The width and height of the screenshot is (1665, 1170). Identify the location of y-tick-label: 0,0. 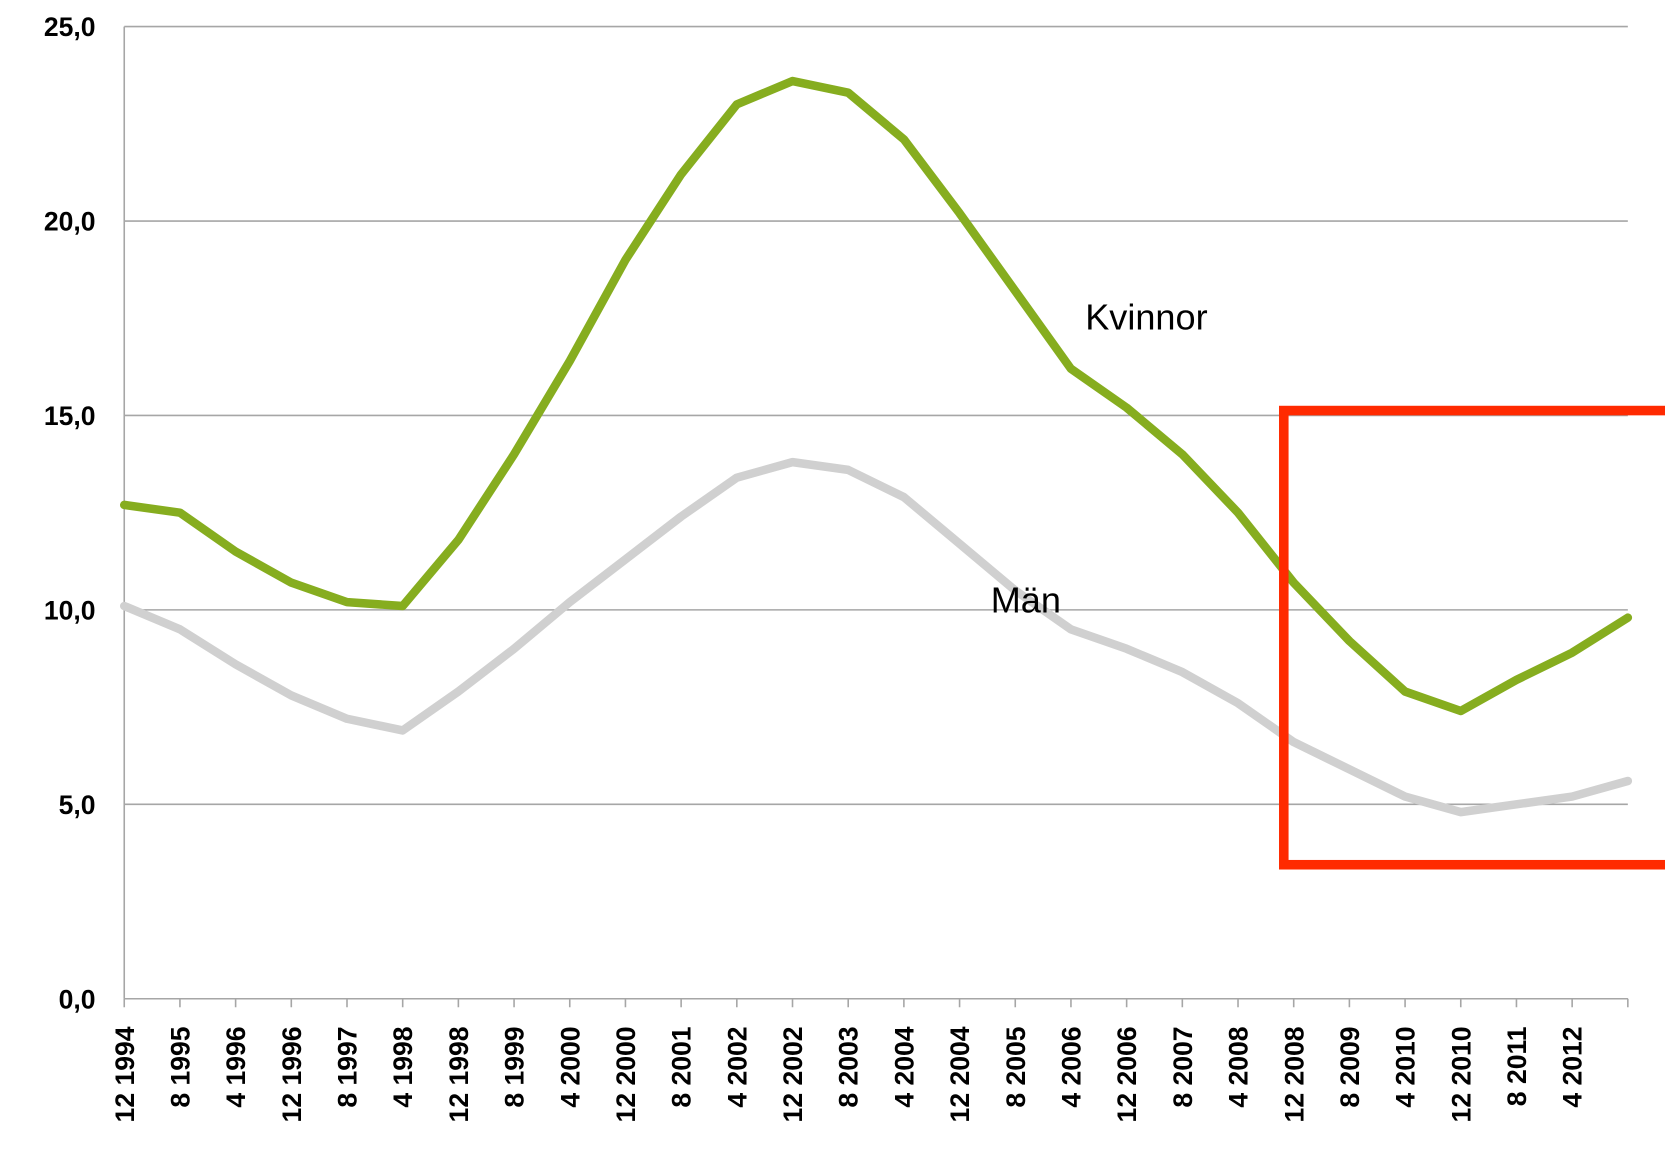
(77, 999).